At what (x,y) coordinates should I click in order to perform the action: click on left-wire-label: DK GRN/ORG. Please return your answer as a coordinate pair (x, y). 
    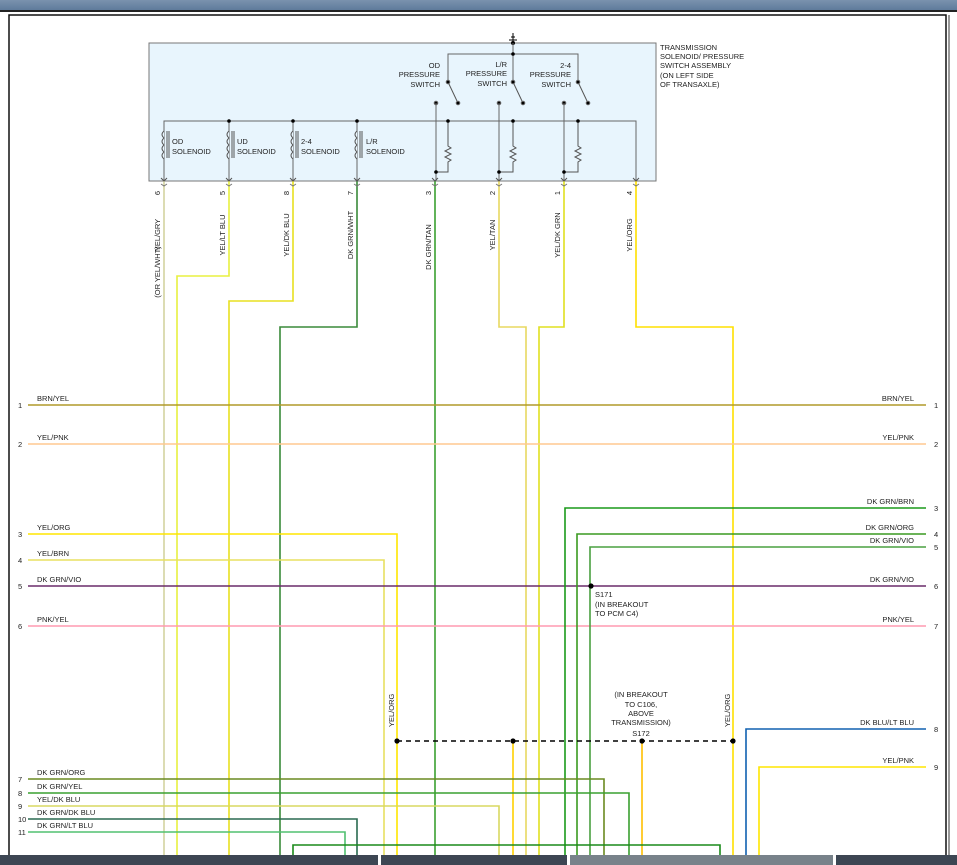
    Looking at the image, I should click on (61, 772).